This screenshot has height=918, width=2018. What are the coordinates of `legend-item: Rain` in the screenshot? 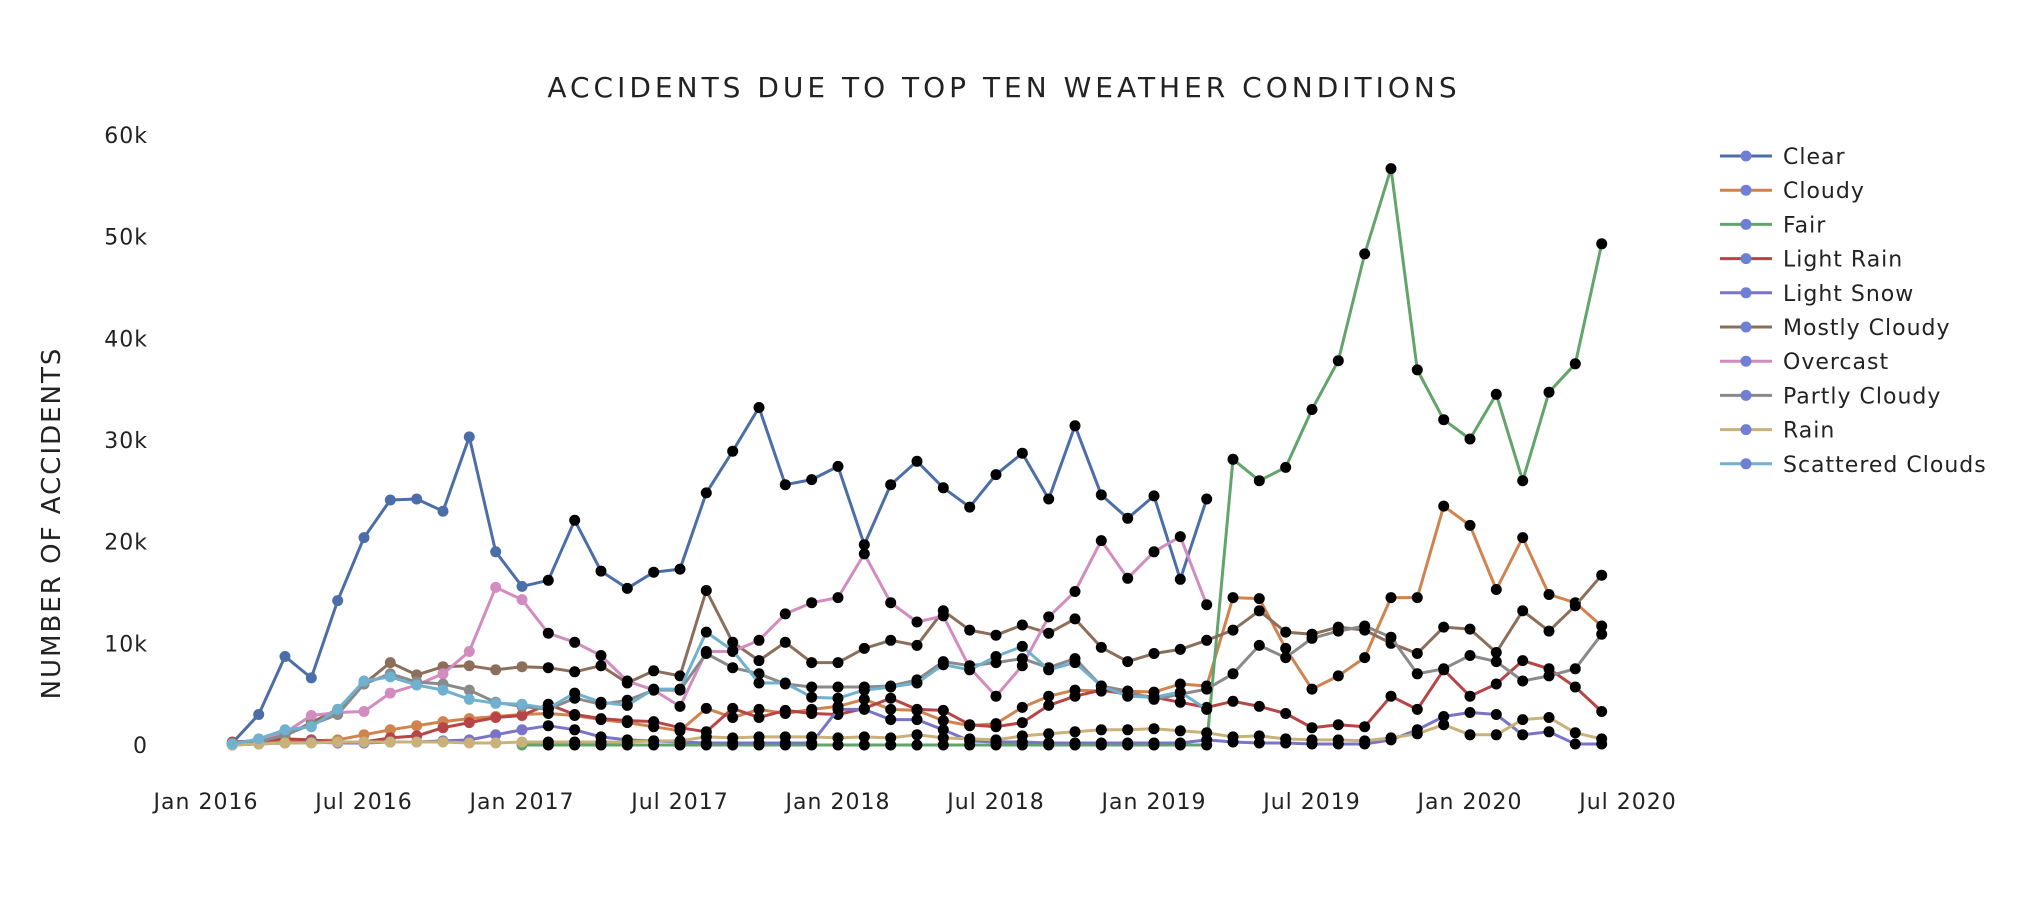 It's located at (1777, 431).